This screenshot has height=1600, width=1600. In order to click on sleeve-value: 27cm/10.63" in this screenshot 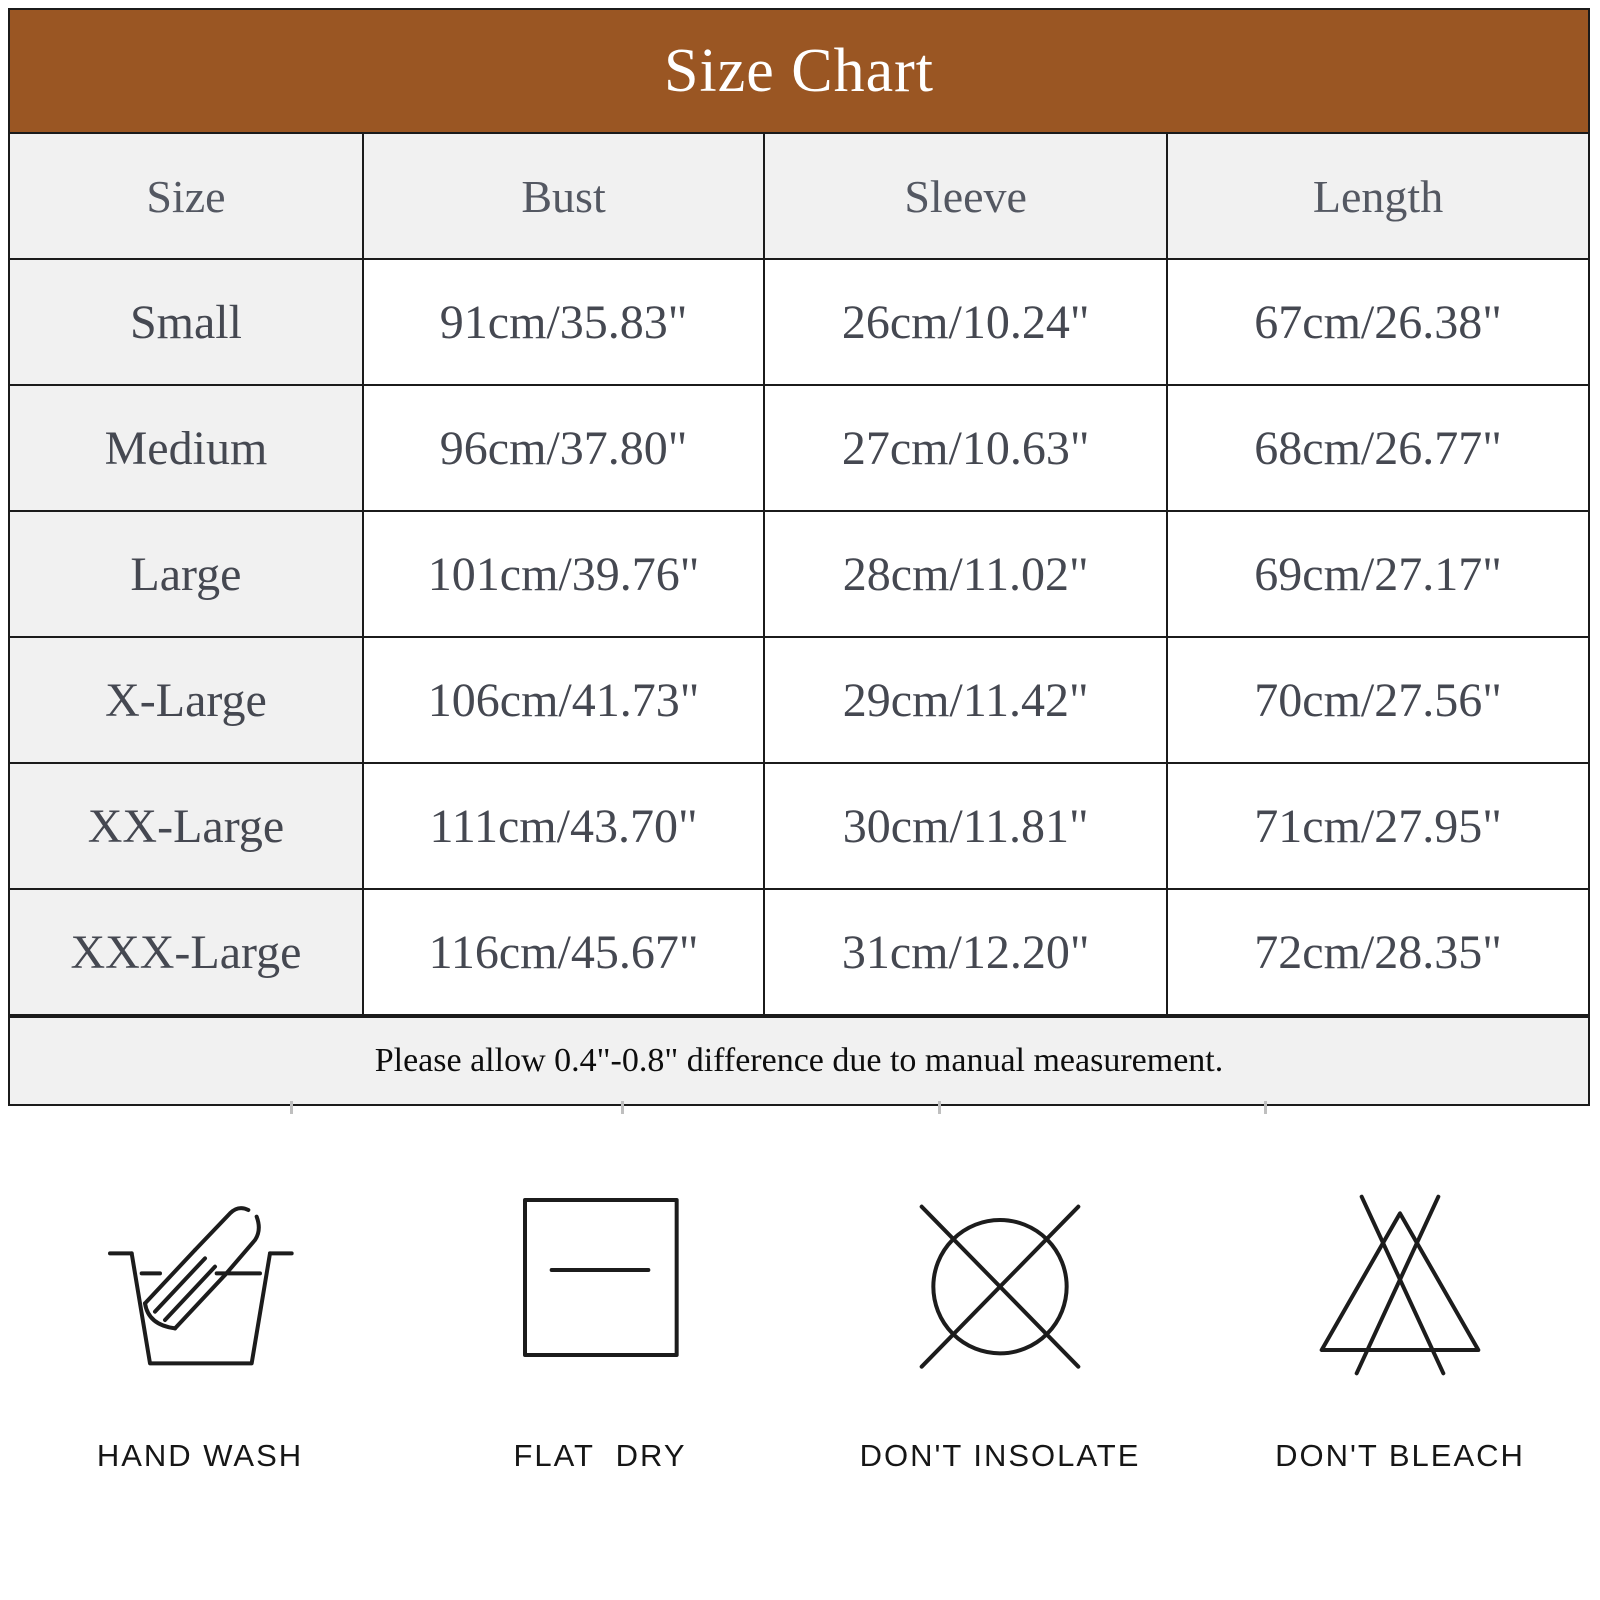, I will do `click(966, 448)`.